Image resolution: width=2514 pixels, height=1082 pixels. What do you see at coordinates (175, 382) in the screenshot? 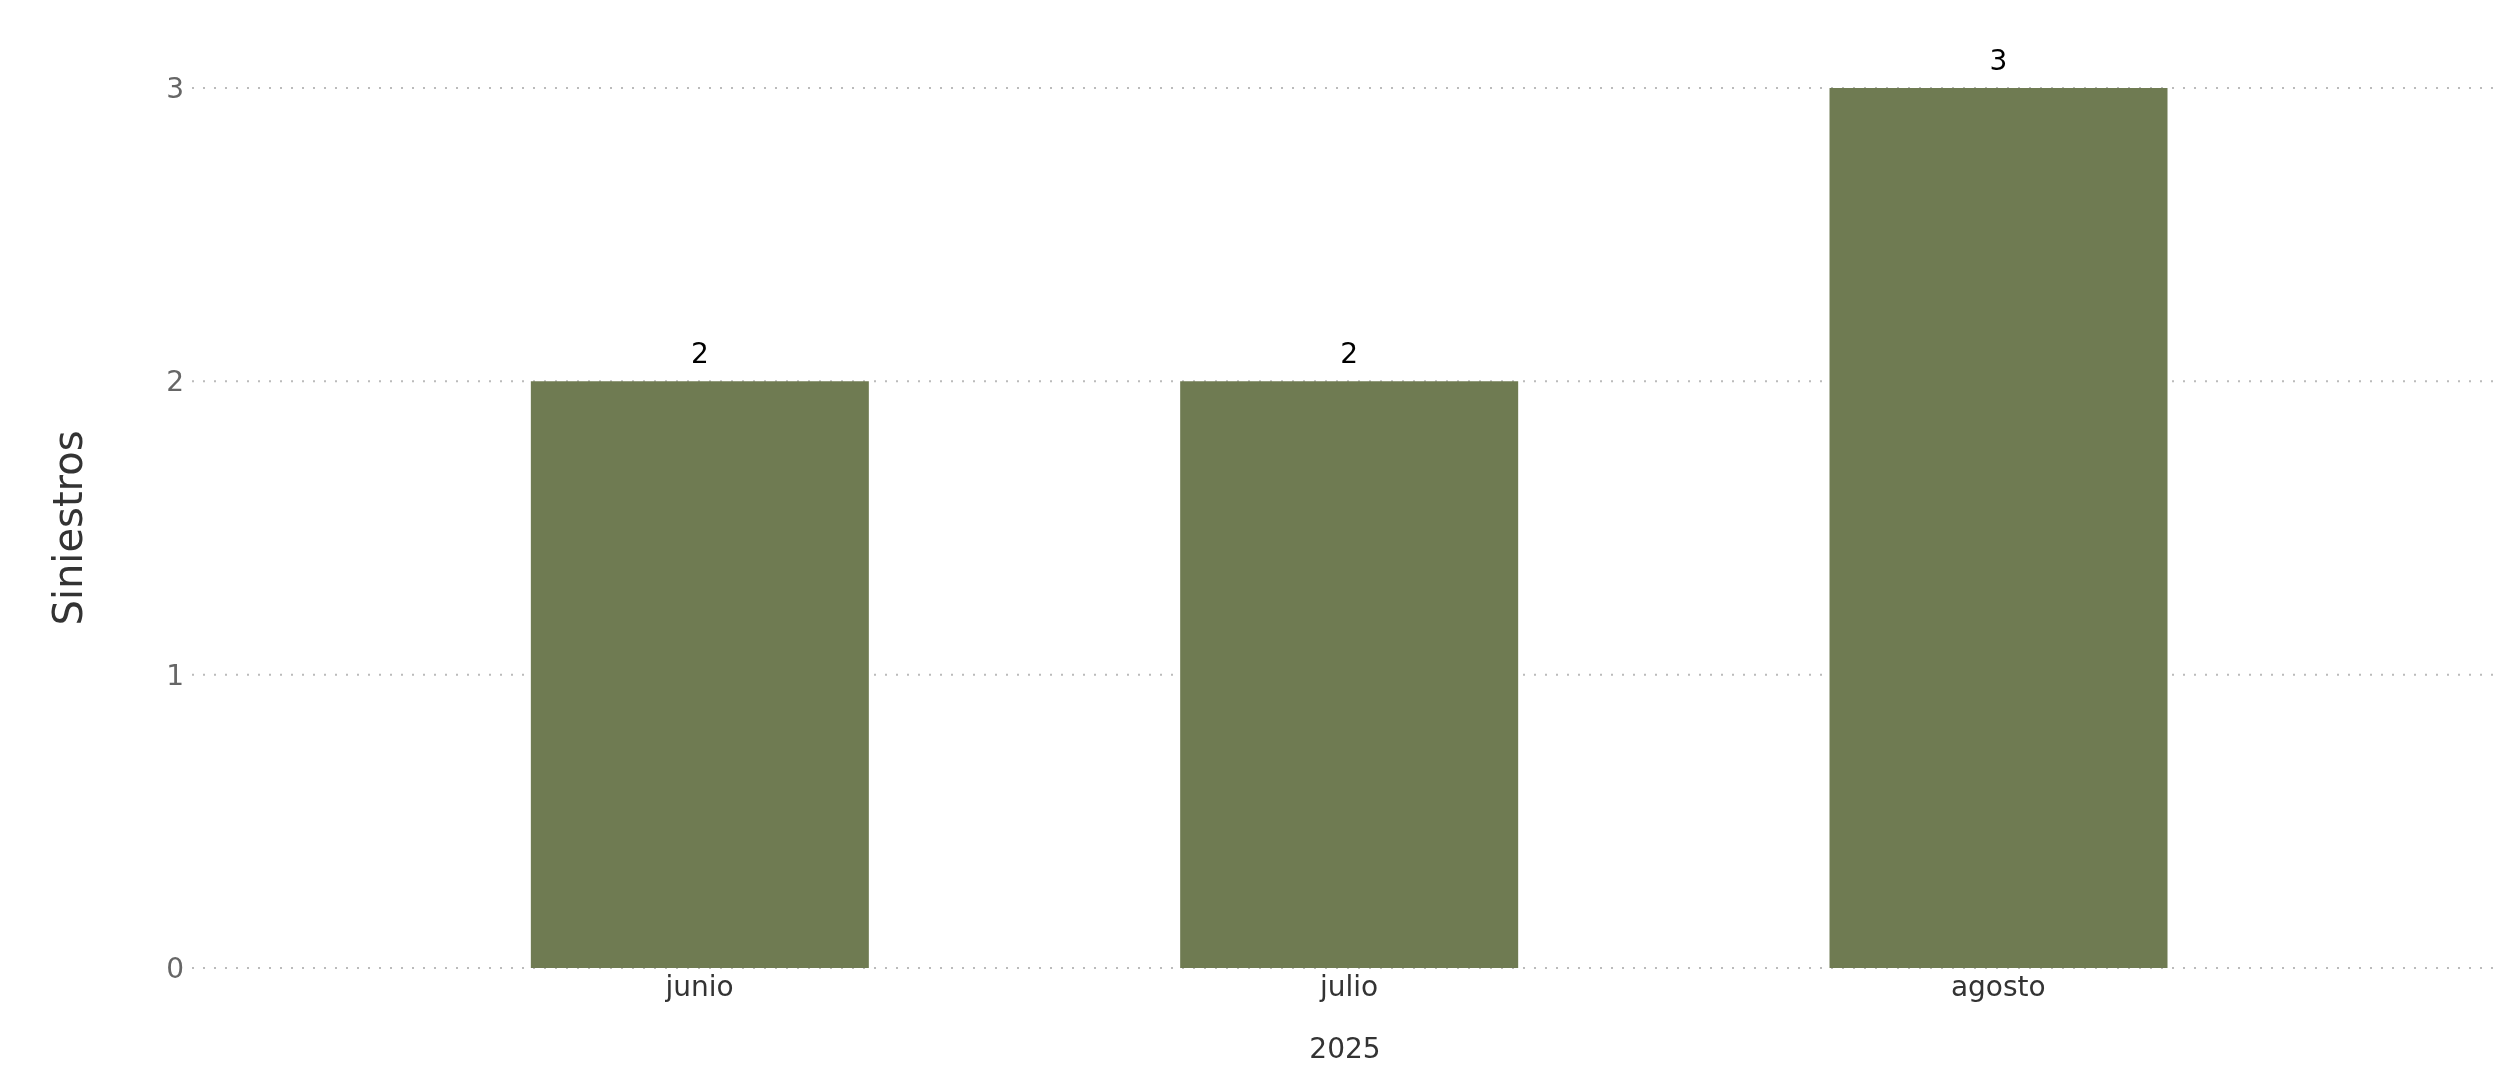
I see `y-tick-label: 2` at bounding box center [175, 382].